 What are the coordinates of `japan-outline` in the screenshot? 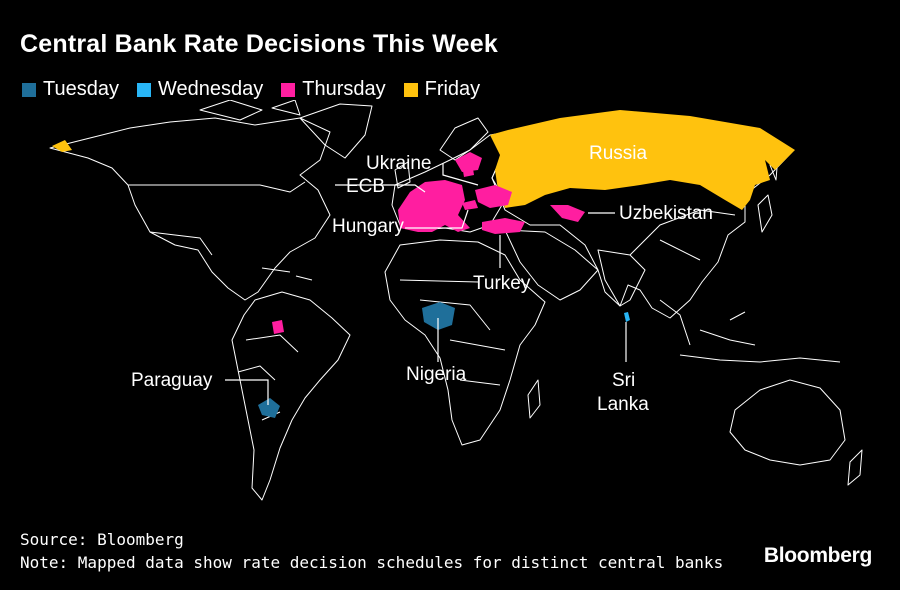 It's located at (765, 213).